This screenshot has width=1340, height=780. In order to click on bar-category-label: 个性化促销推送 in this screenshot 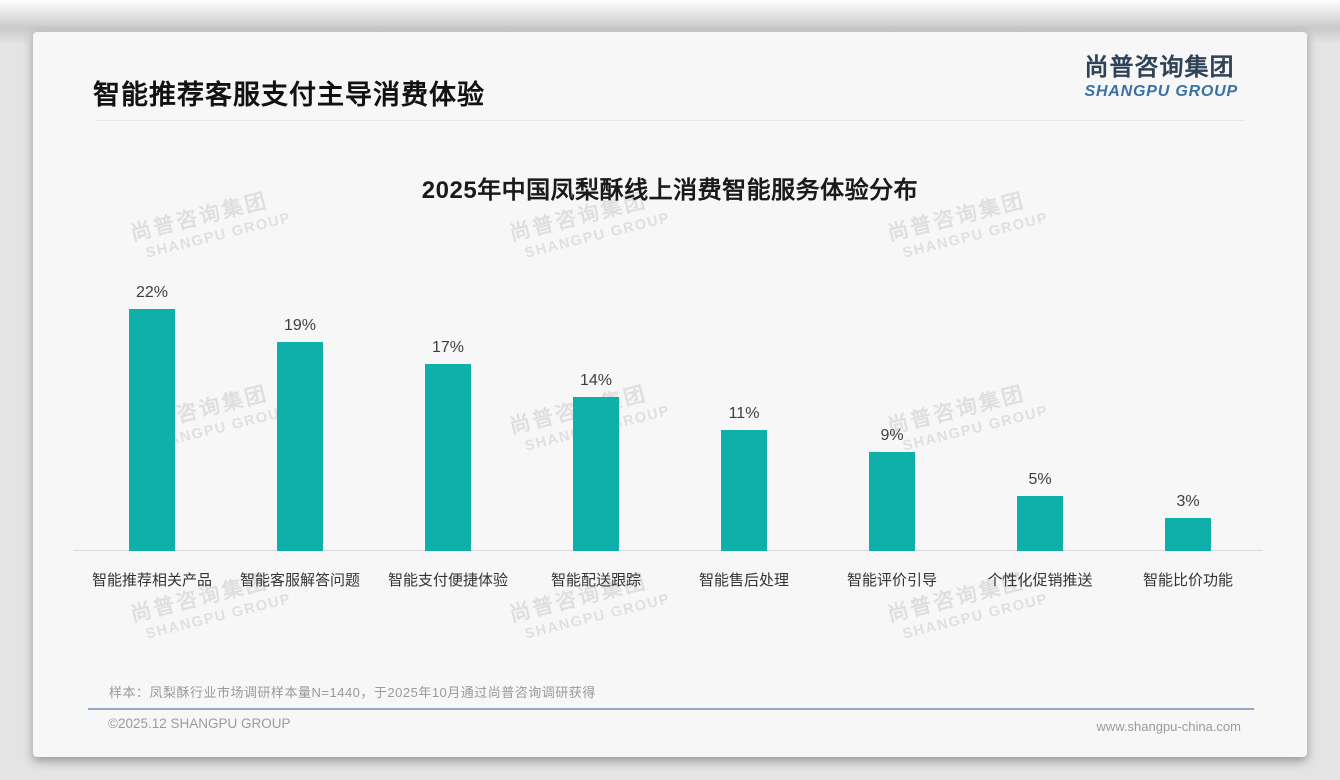, I will do `click(1040, 580)`.